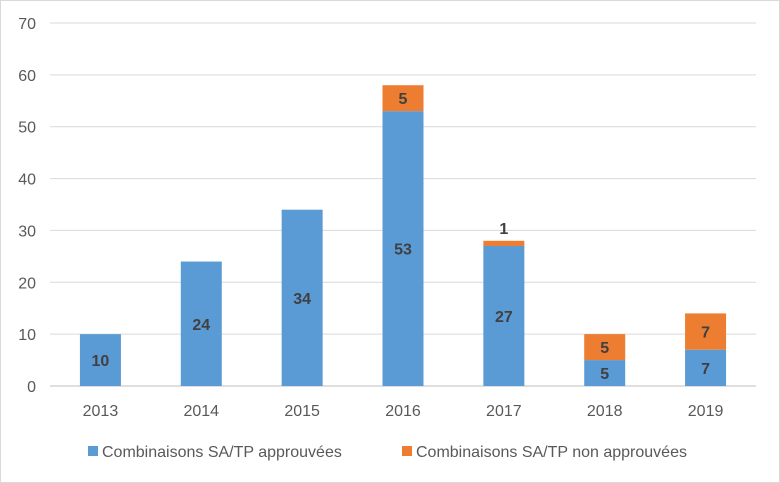 This screenshot has height=483, width=780. Describe the element at coordinates (101, 411) in the screenshot. I see `x-tick-label: 2013` at that location.